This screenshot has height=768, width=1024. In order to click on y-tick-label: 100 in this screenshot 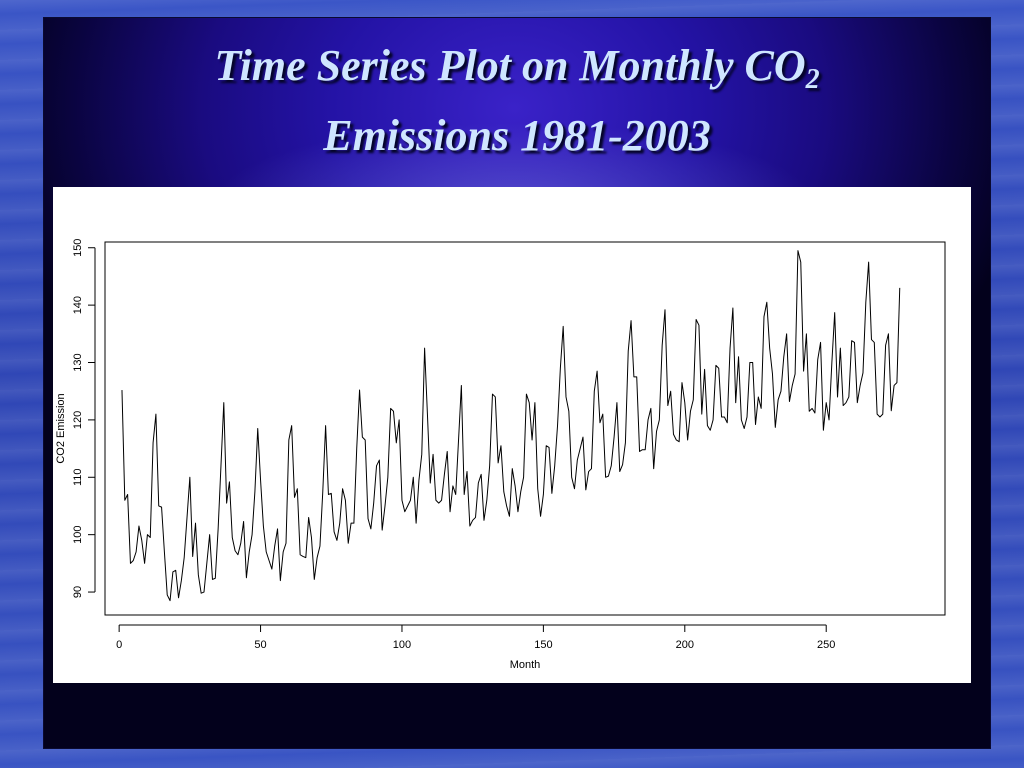, I will do `click(78, 534)`.